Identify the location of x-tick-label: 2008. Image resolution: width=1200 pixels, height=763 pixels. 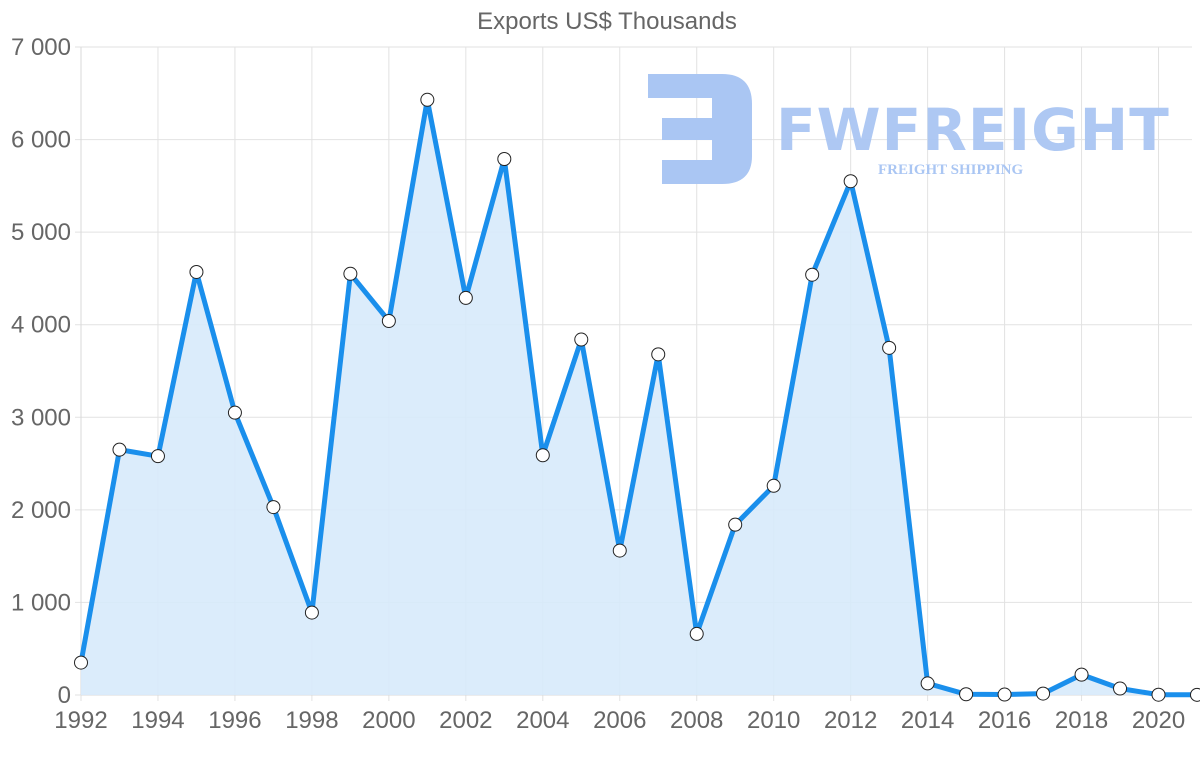
(696, 720).